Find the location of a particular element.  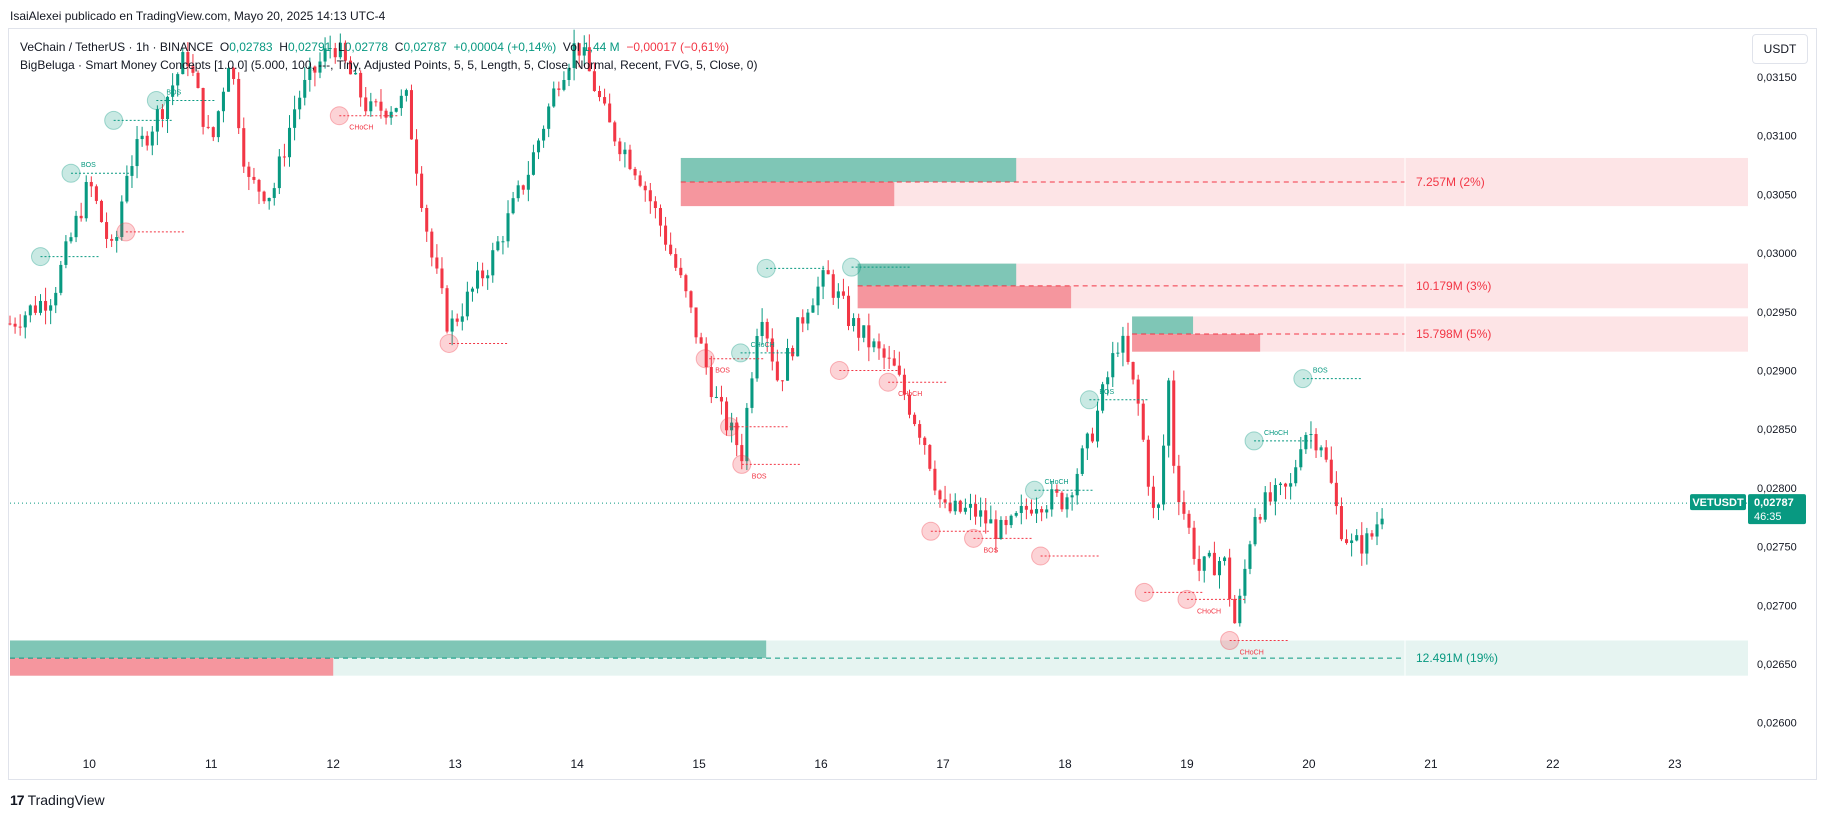

volume-label: Vol is located at coordinates (571, 47).